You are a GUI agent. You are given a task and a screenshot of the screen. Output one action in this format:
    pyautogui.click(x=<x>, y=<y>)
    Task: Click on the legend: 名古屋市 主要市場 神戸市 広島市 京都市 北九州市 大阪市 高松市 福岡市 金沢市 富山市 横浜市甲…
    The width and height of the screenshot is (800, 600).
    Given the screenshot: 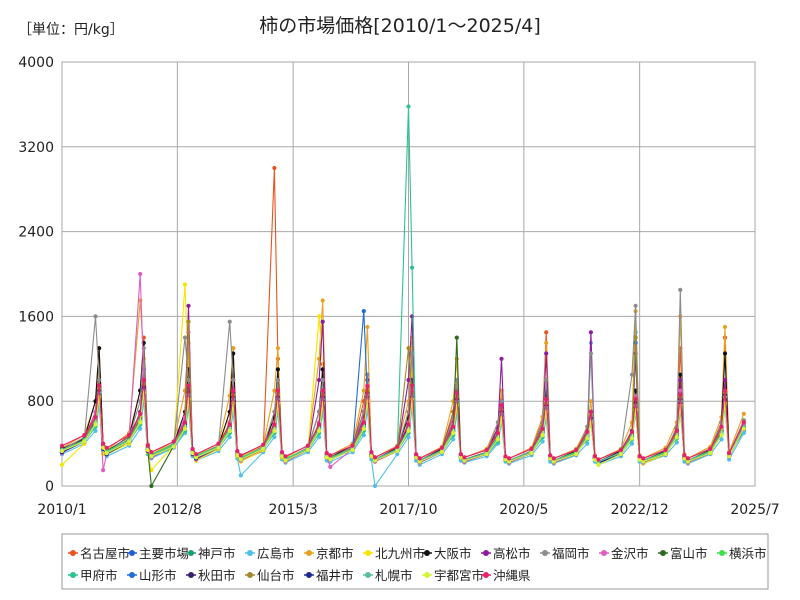 What is the action you would take?
    pyautogui.click(x=417, y=564)
    